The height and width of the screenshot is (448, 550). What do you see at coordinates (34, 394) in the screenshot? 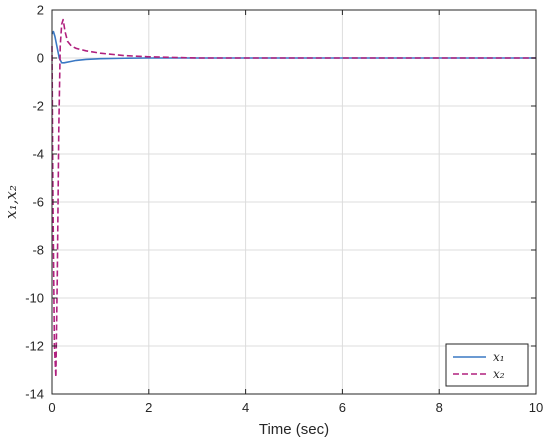
I see `y-tick-label: -14` at bounding box center [34, 394].